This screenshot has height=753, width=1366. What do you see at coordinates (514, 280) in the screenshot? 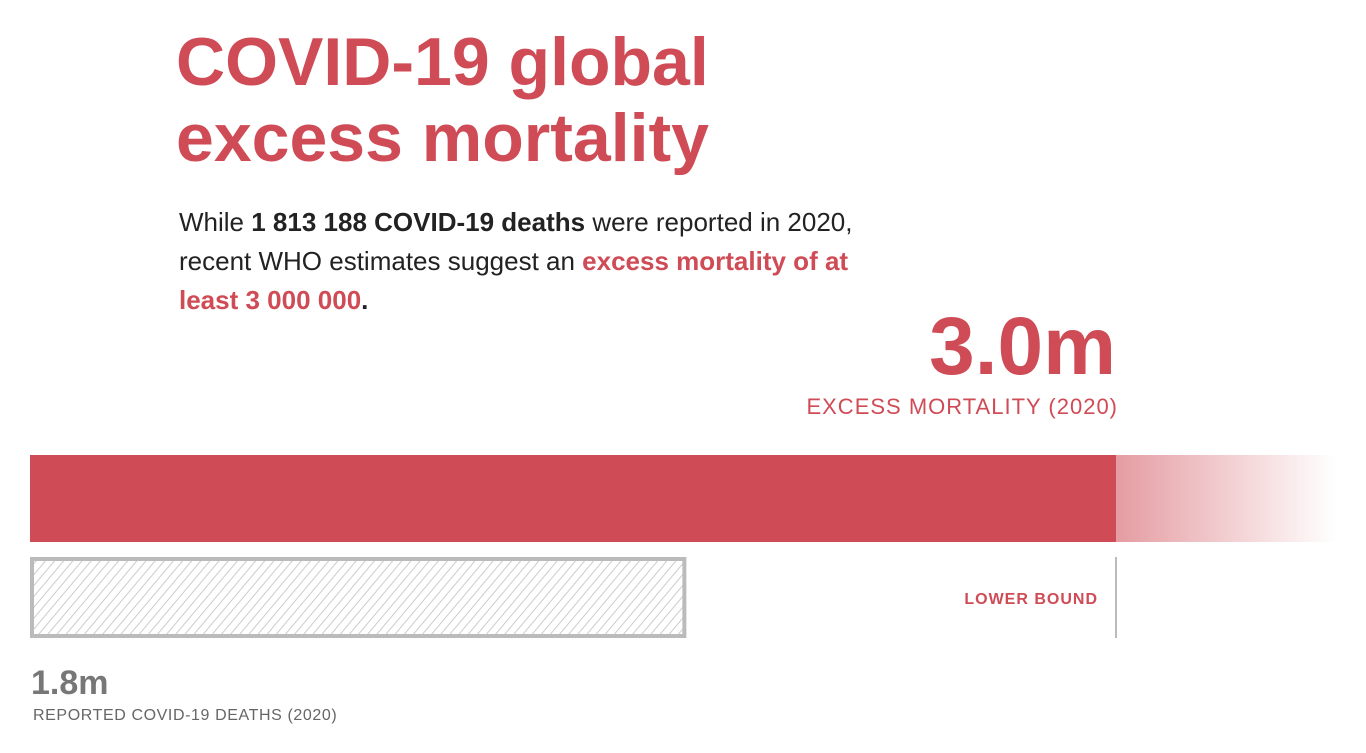
I see `lead-excess: excess mortality of at least 3 000 000` at bounding box center [514, 280].